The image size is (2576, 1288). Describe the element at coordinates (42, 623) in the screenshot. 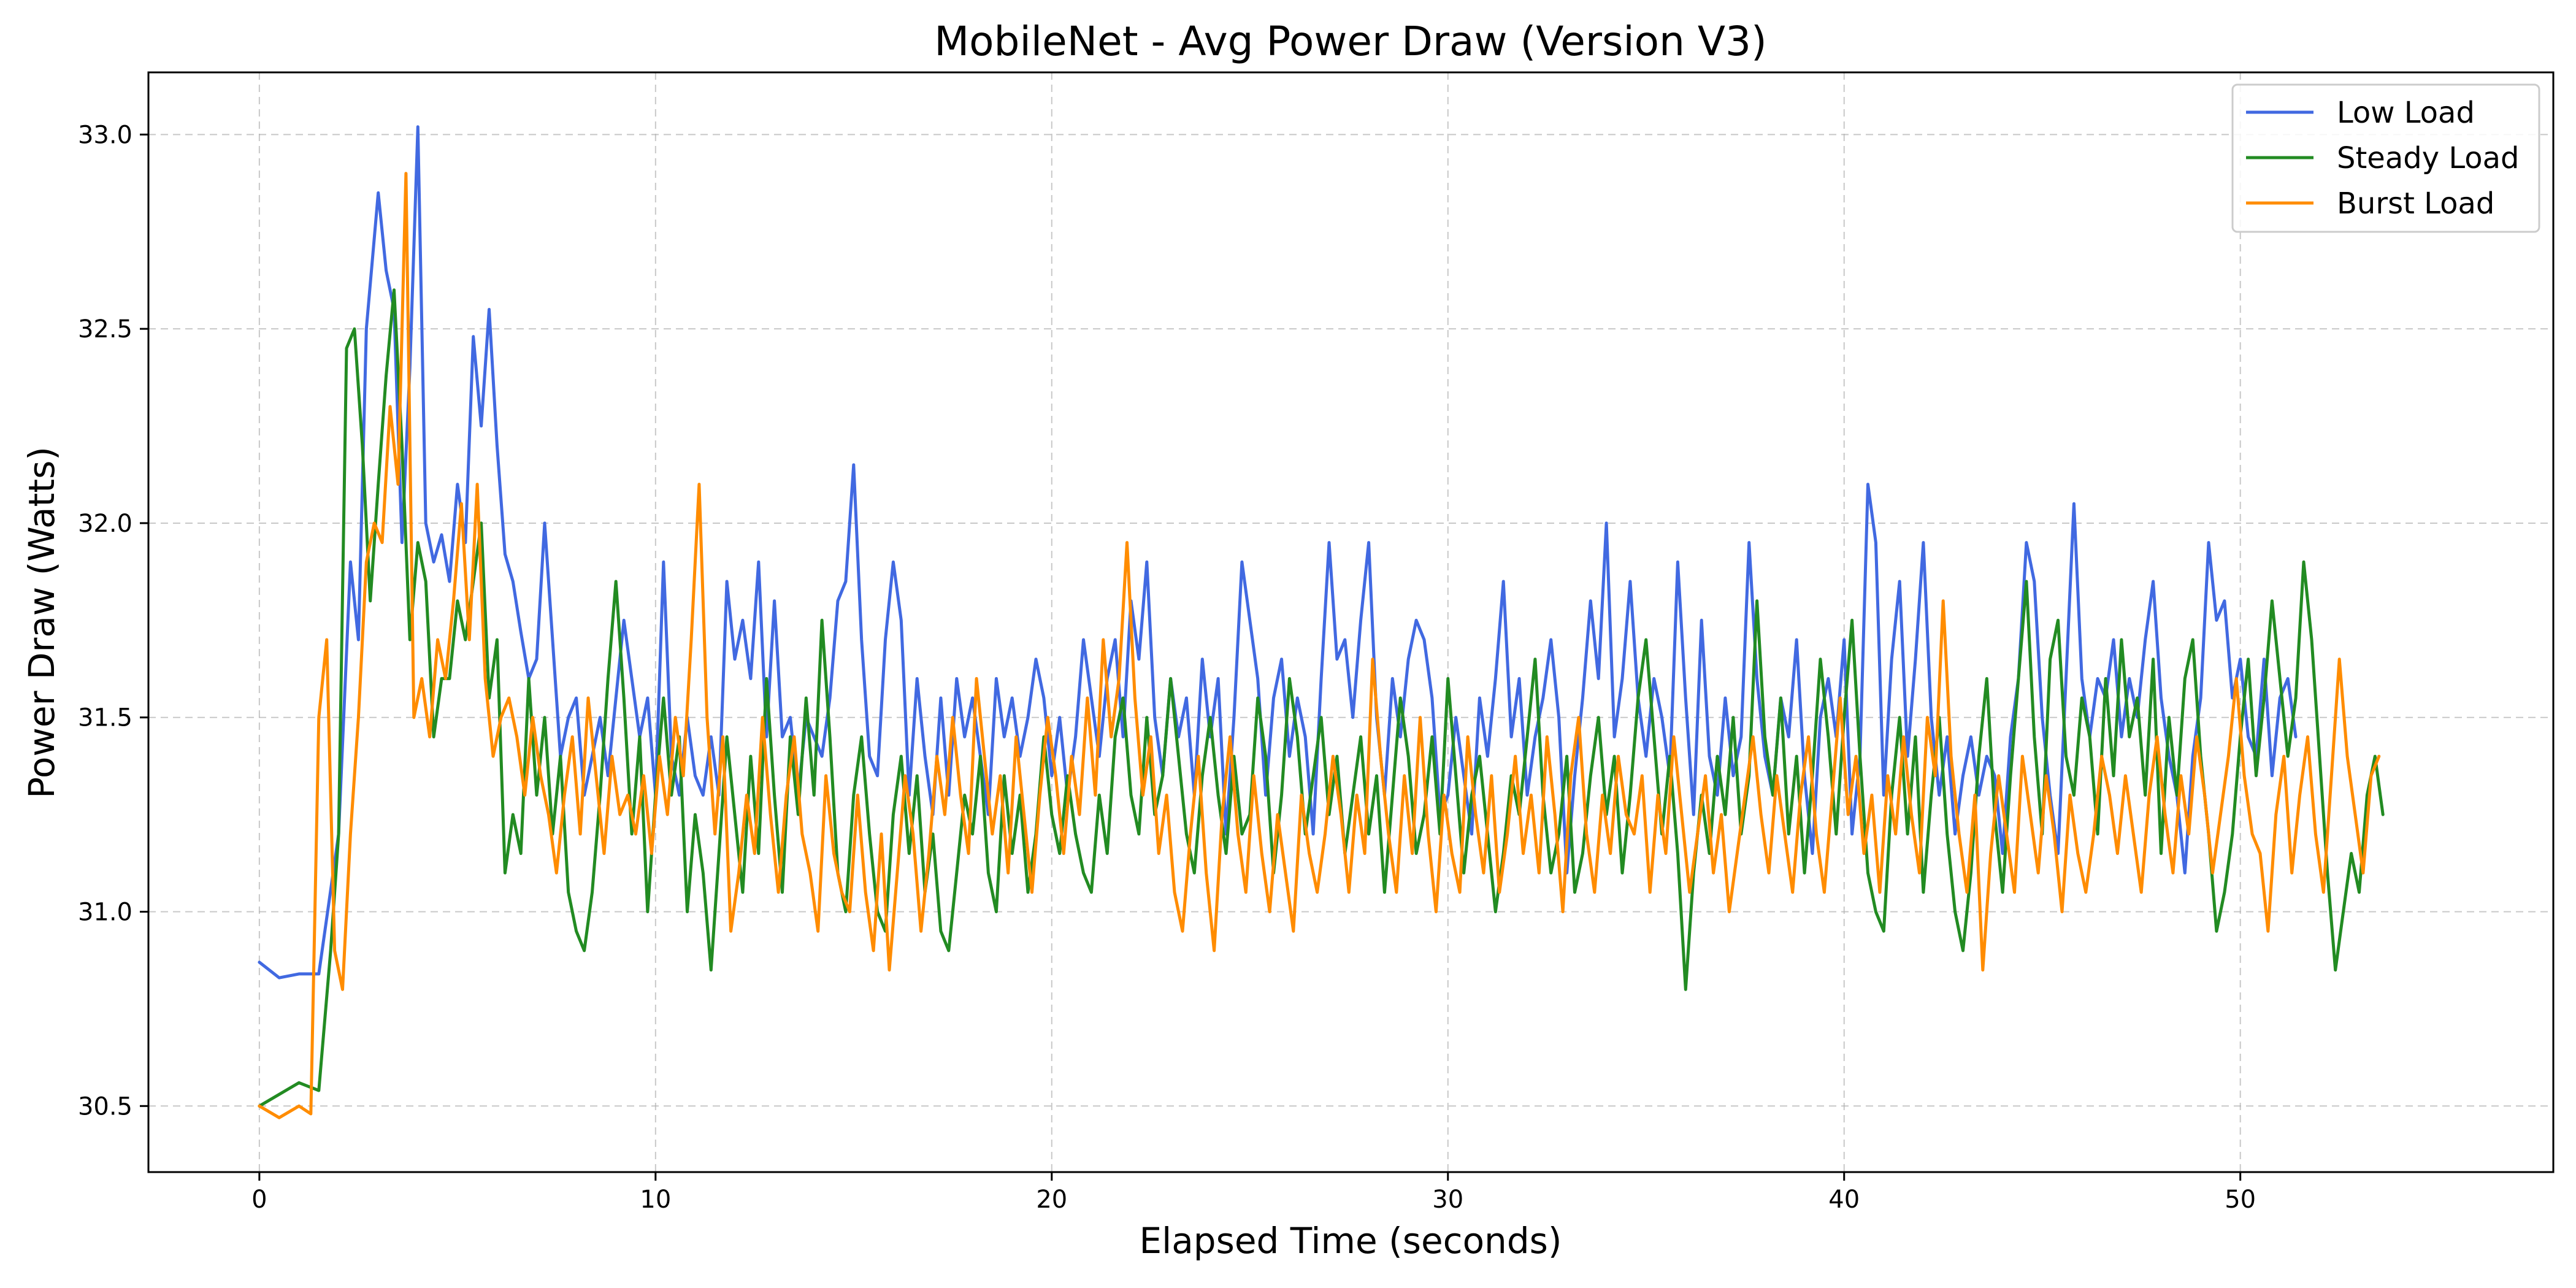

I see `y-axis-label: Power Draw (Watts)` at that location.